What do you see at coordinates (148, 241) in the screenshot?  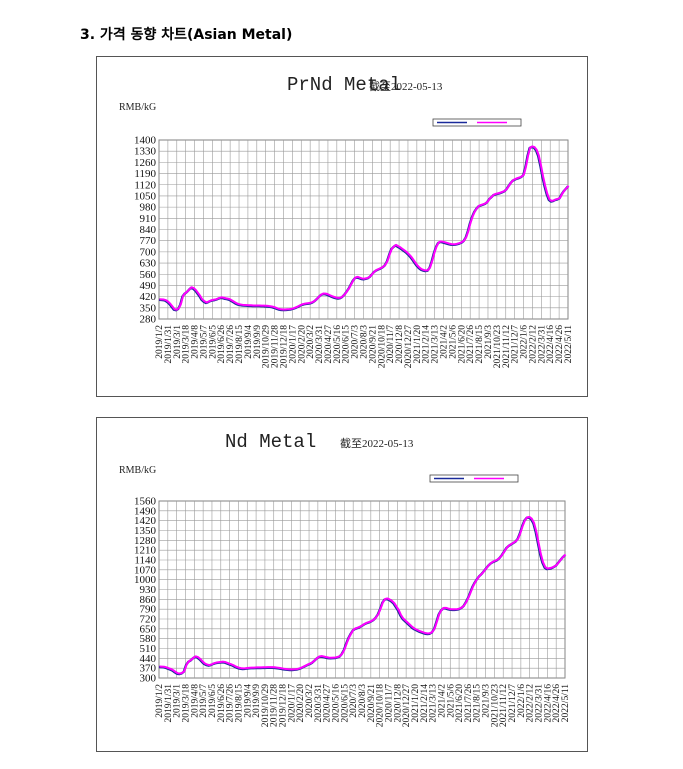 I see `y-tick-label: 770` at bounding box center [148, 241].